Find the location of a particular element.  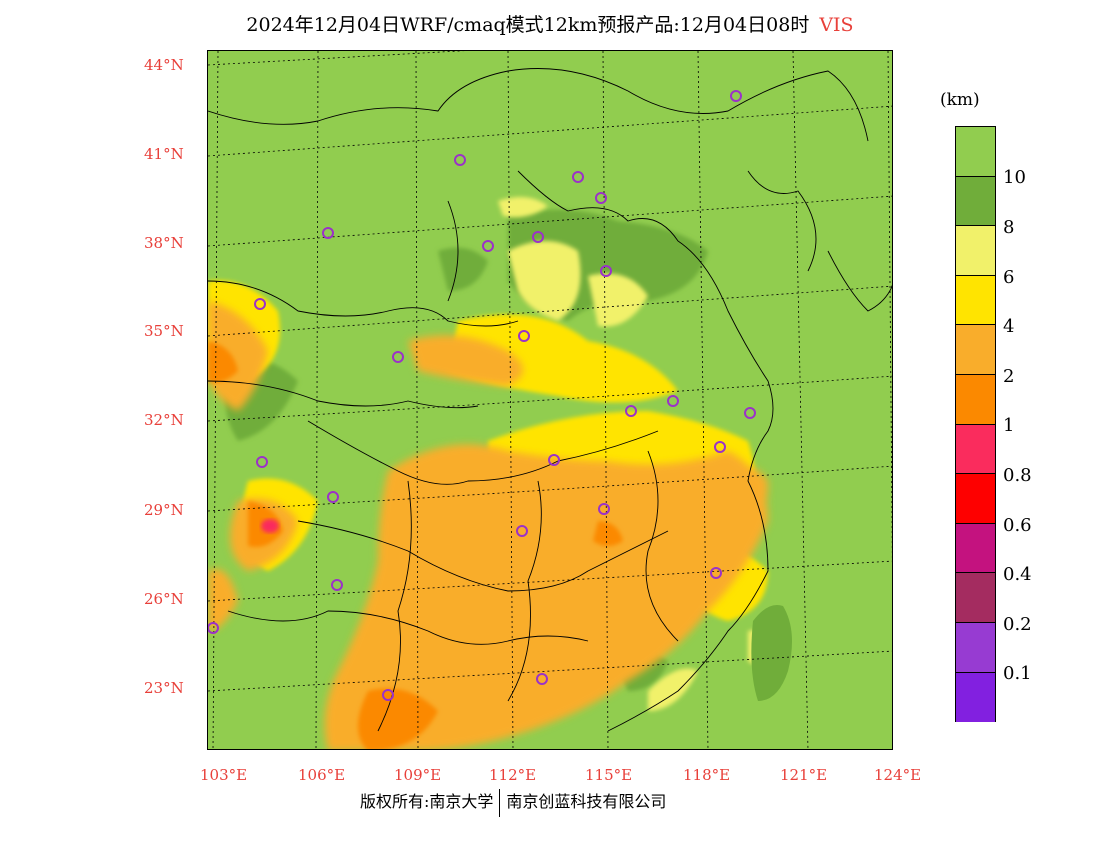

legend-level: 1 is located at coordinates (1009, 425).